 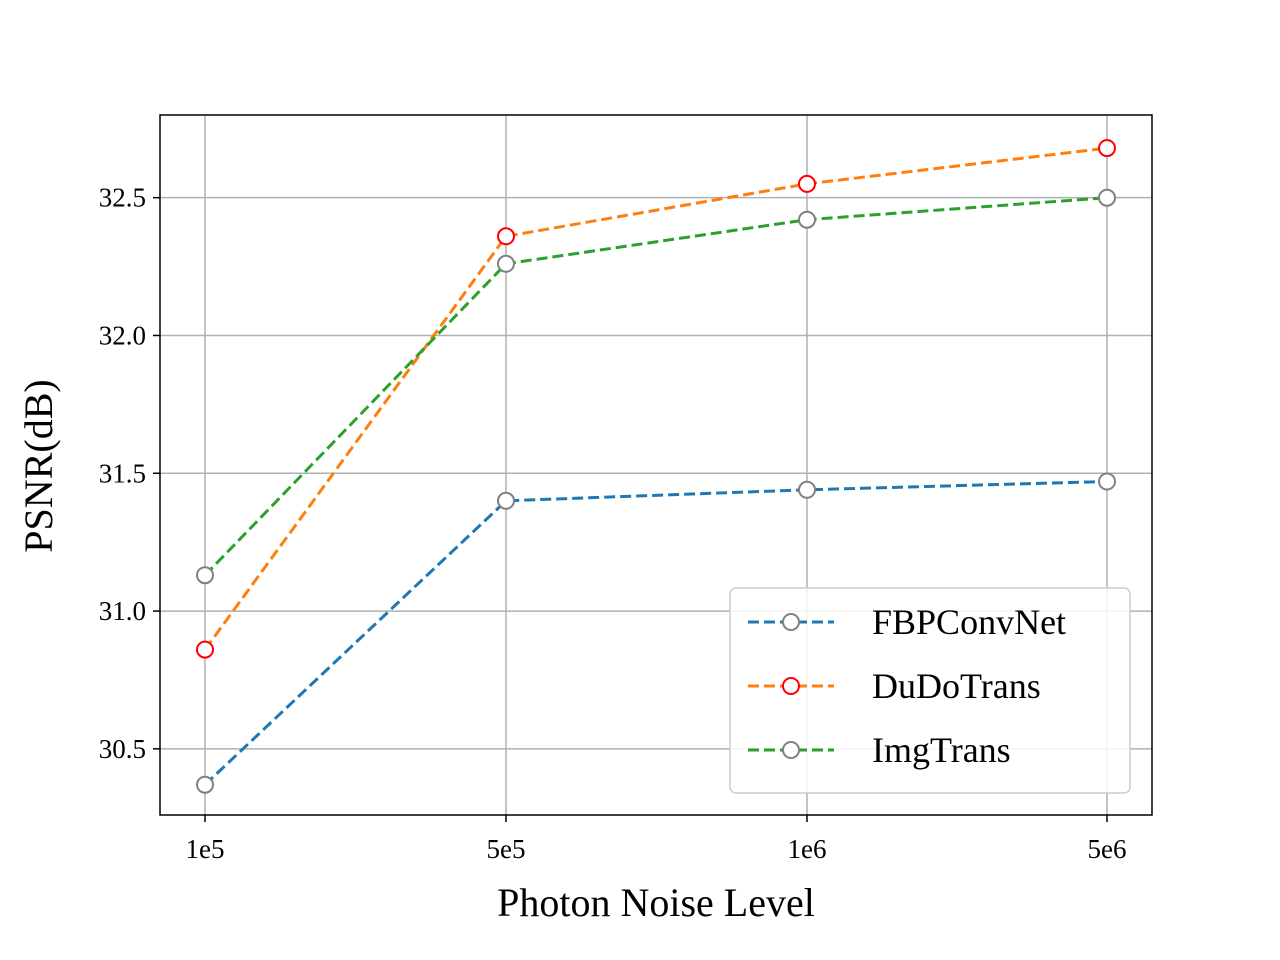 I want to click on x-axis-ticks: 1e5 5e5 1e6 5e6, so click(x=656, y=839).